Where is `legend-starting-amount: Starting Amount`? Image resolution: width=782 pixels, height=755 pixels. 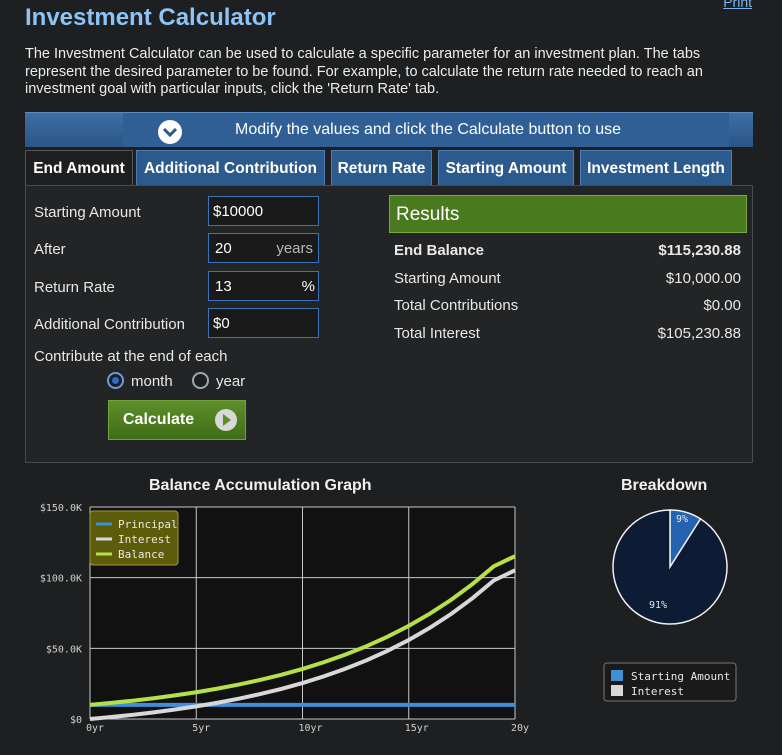
legend-starting-amount: Starting Amount is located at coordinates (680, 676).